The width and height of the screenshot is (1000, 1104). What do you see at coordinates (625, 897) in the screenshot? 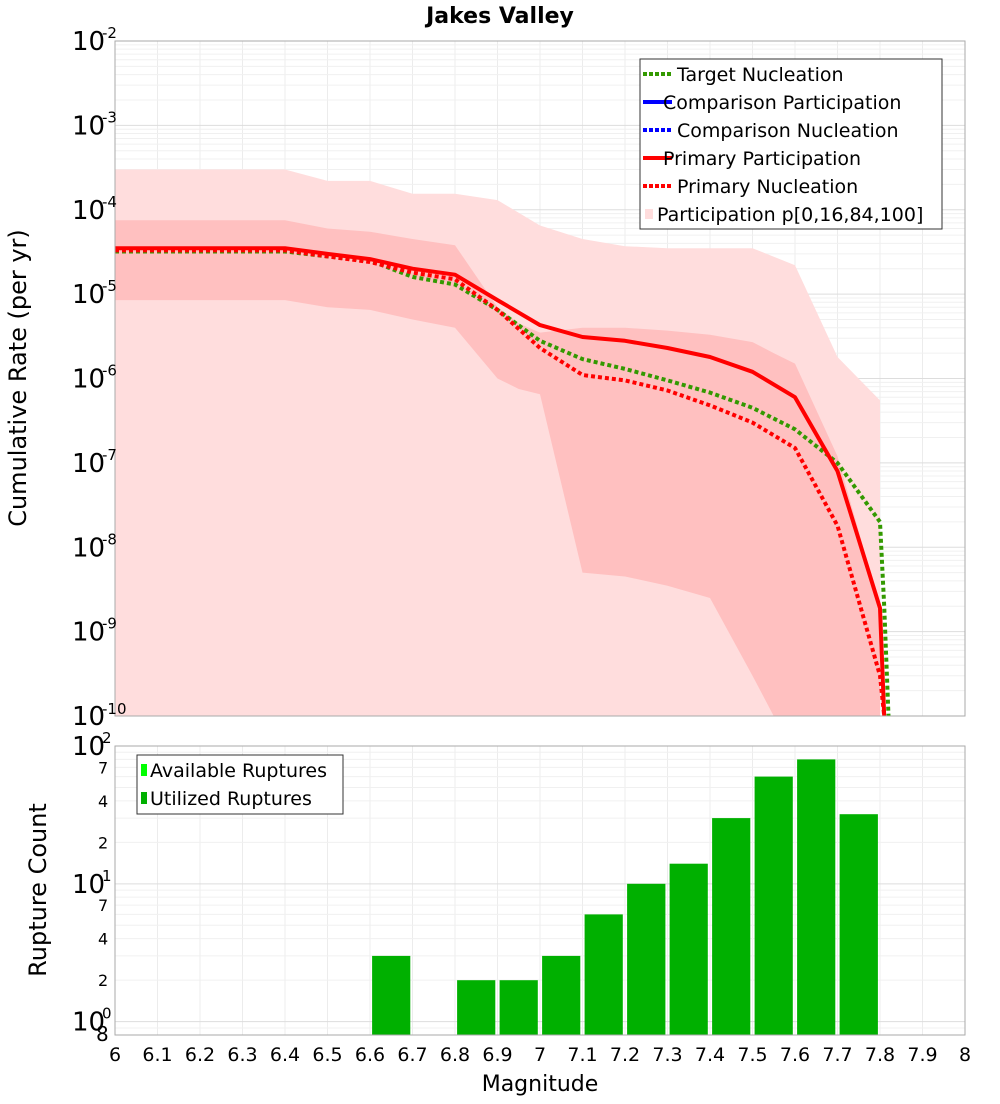
I see `bottom-bars` at bounding box center [625, 897].